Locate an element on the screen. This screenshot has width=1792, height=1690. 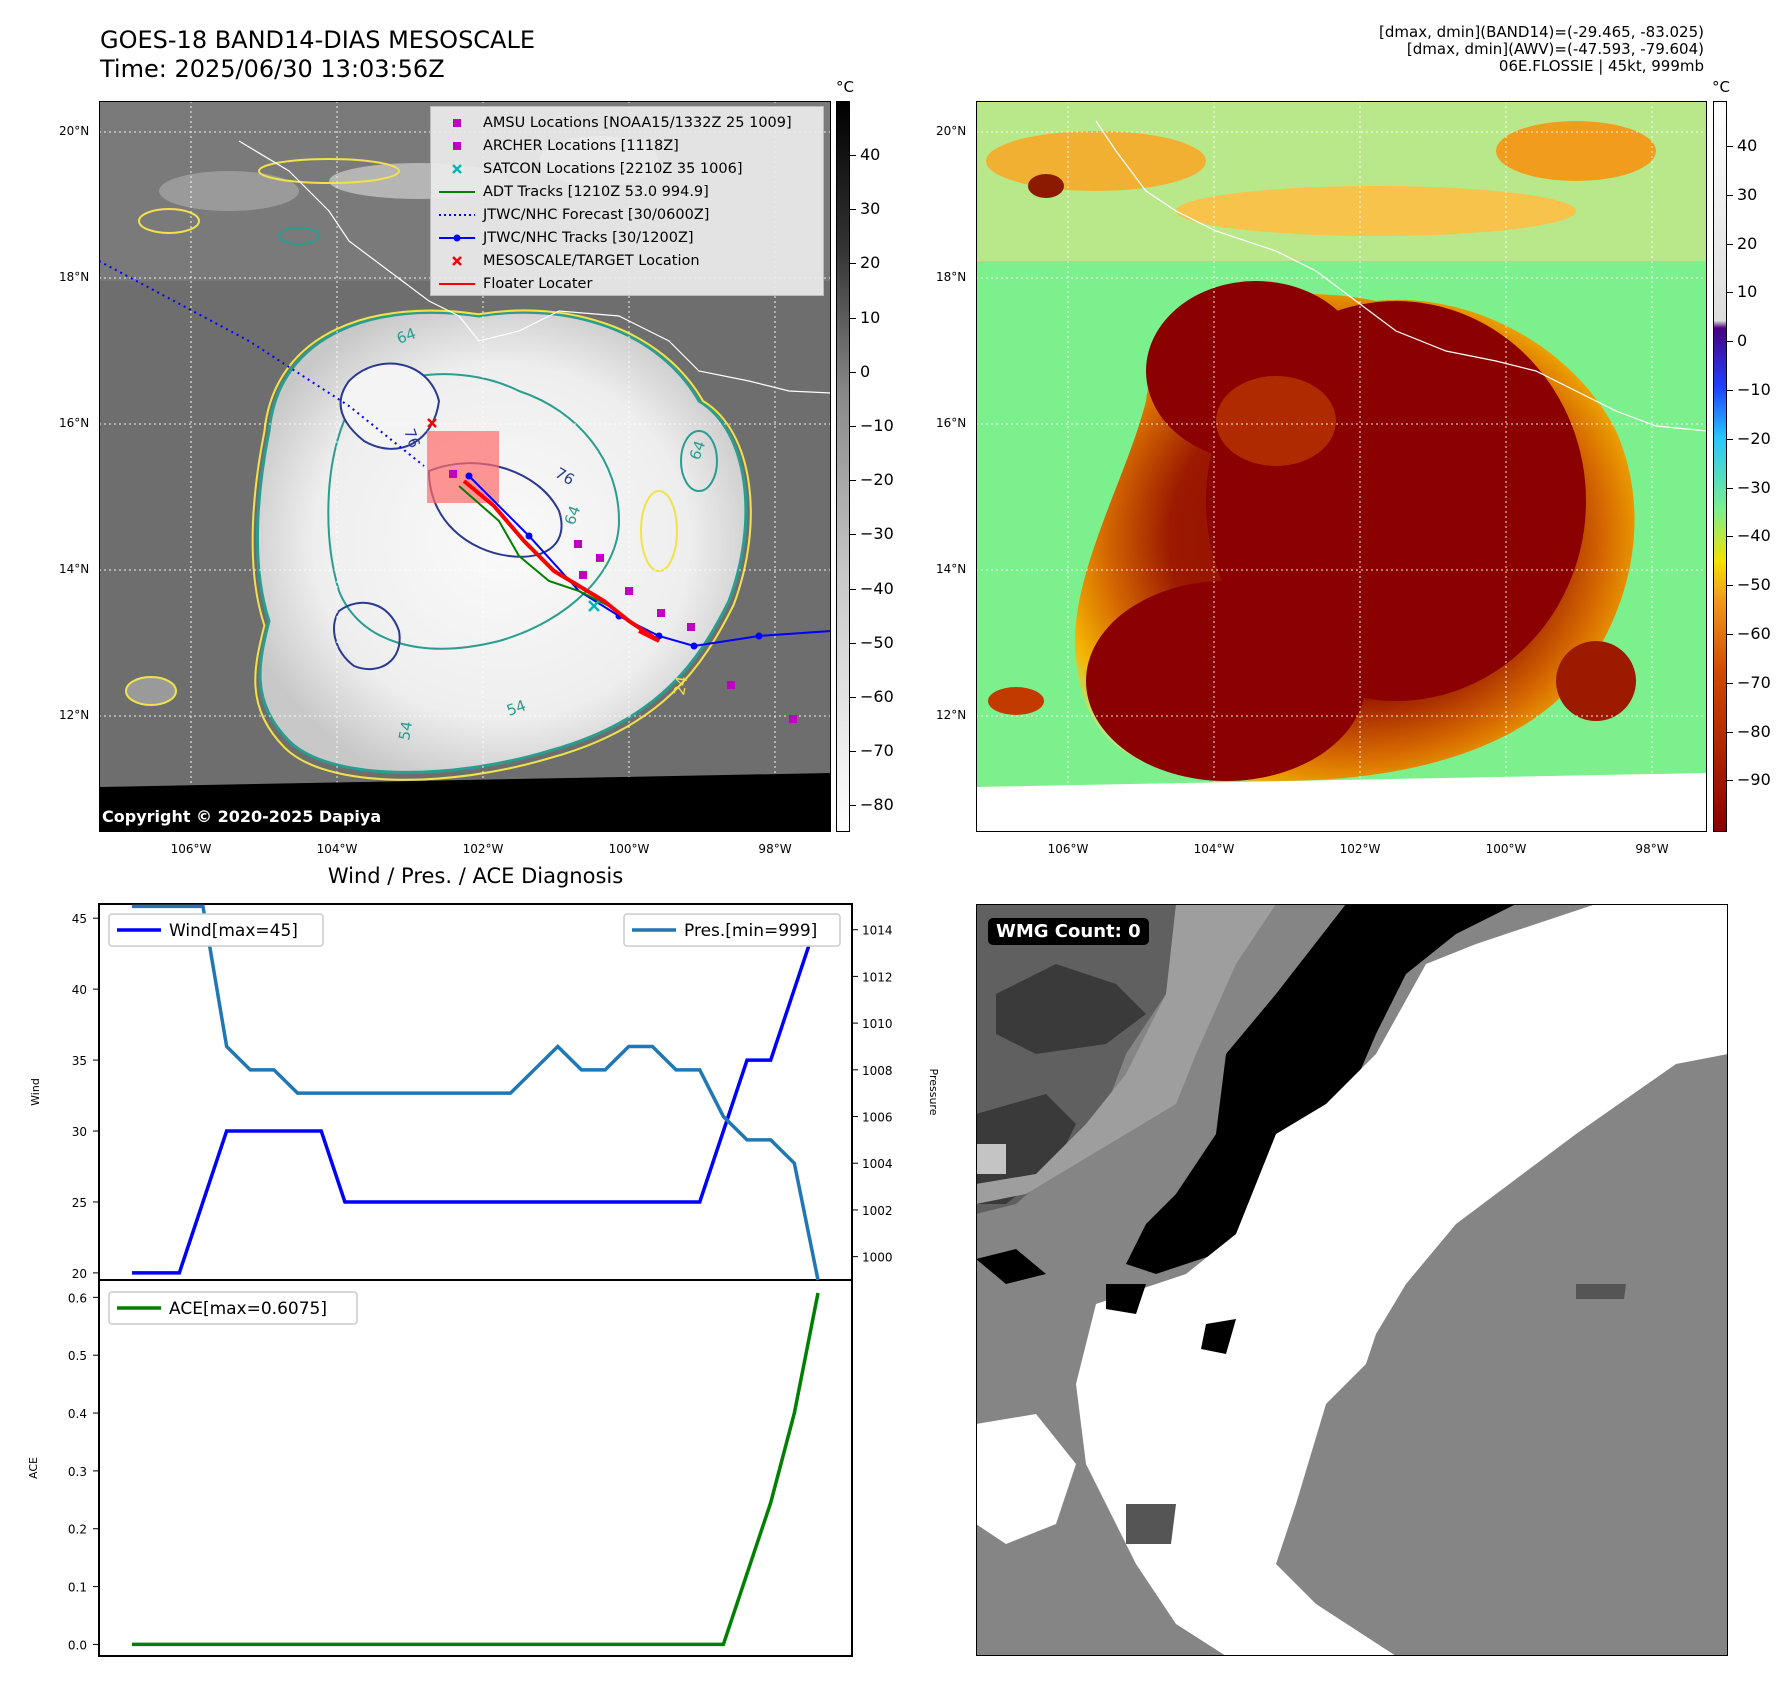
ace-legend-box is located at coordinates (233, 1308).